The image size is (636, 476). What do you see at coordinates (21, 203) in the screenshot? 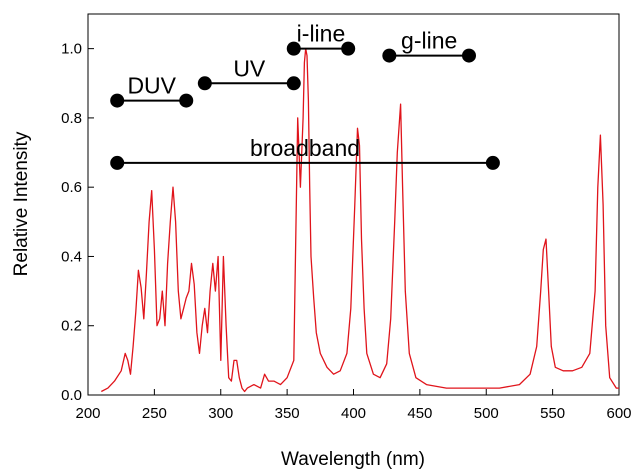
I see `y-axis-title: Relative Intensity` at bounding box center [21, 203].